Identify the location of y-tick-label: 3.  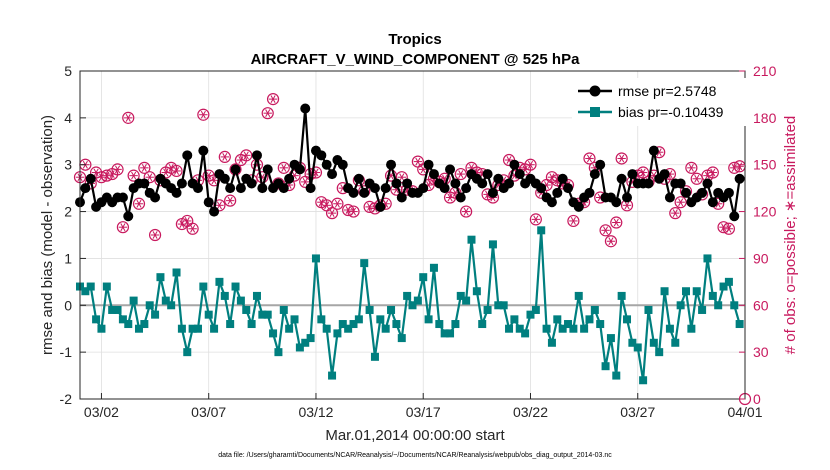
(68, 165).